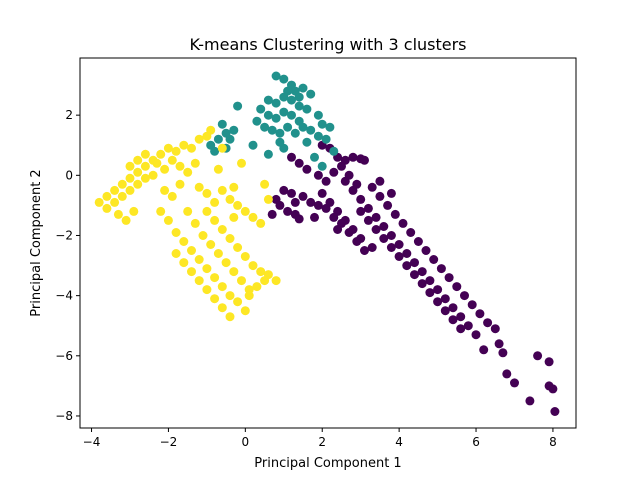  What do you see at coordinates (69, 175) in the screenshot?
I see `y-tick-label: 0` at bounding box center [69, 175].